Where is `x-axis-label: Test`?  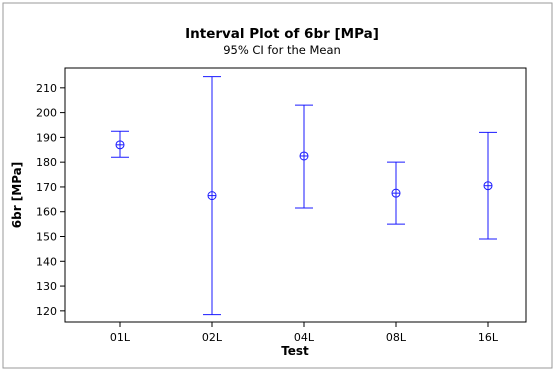
x-axis-label: Test is located at coordinates (295, 351).